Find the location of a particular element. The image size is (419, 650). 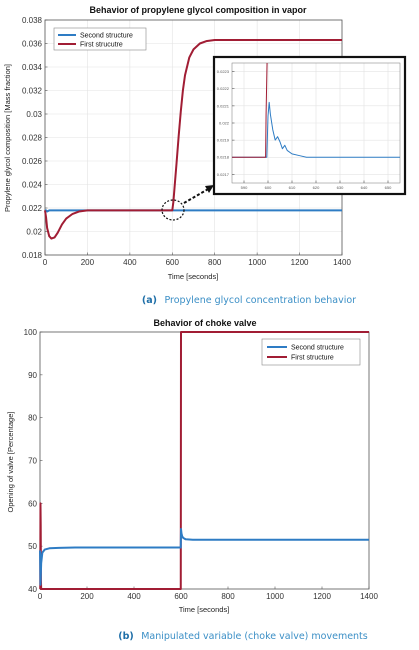

inset-x-ticks: 590 600 610 620 630 640 650 is located at coordinates (316, 185).